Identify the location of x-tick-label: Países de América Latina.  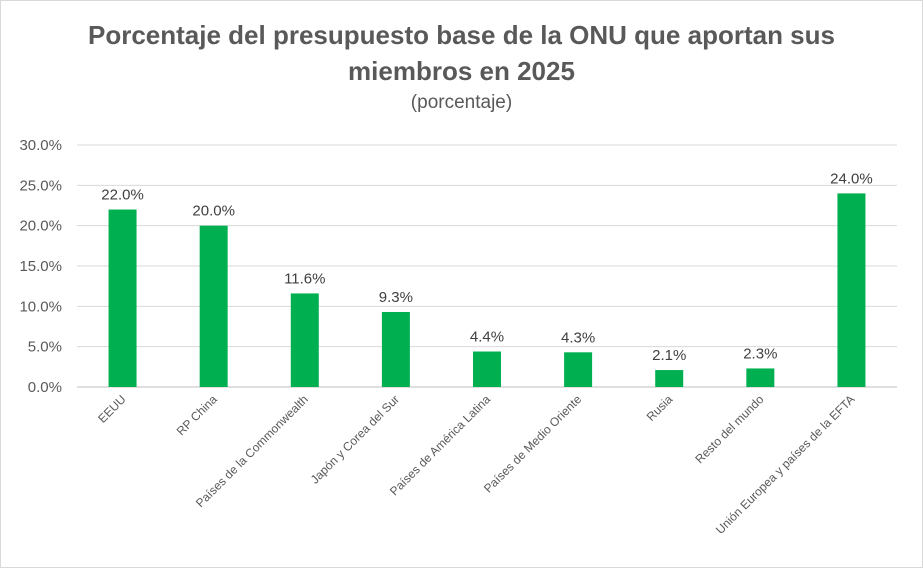
(440, 445).